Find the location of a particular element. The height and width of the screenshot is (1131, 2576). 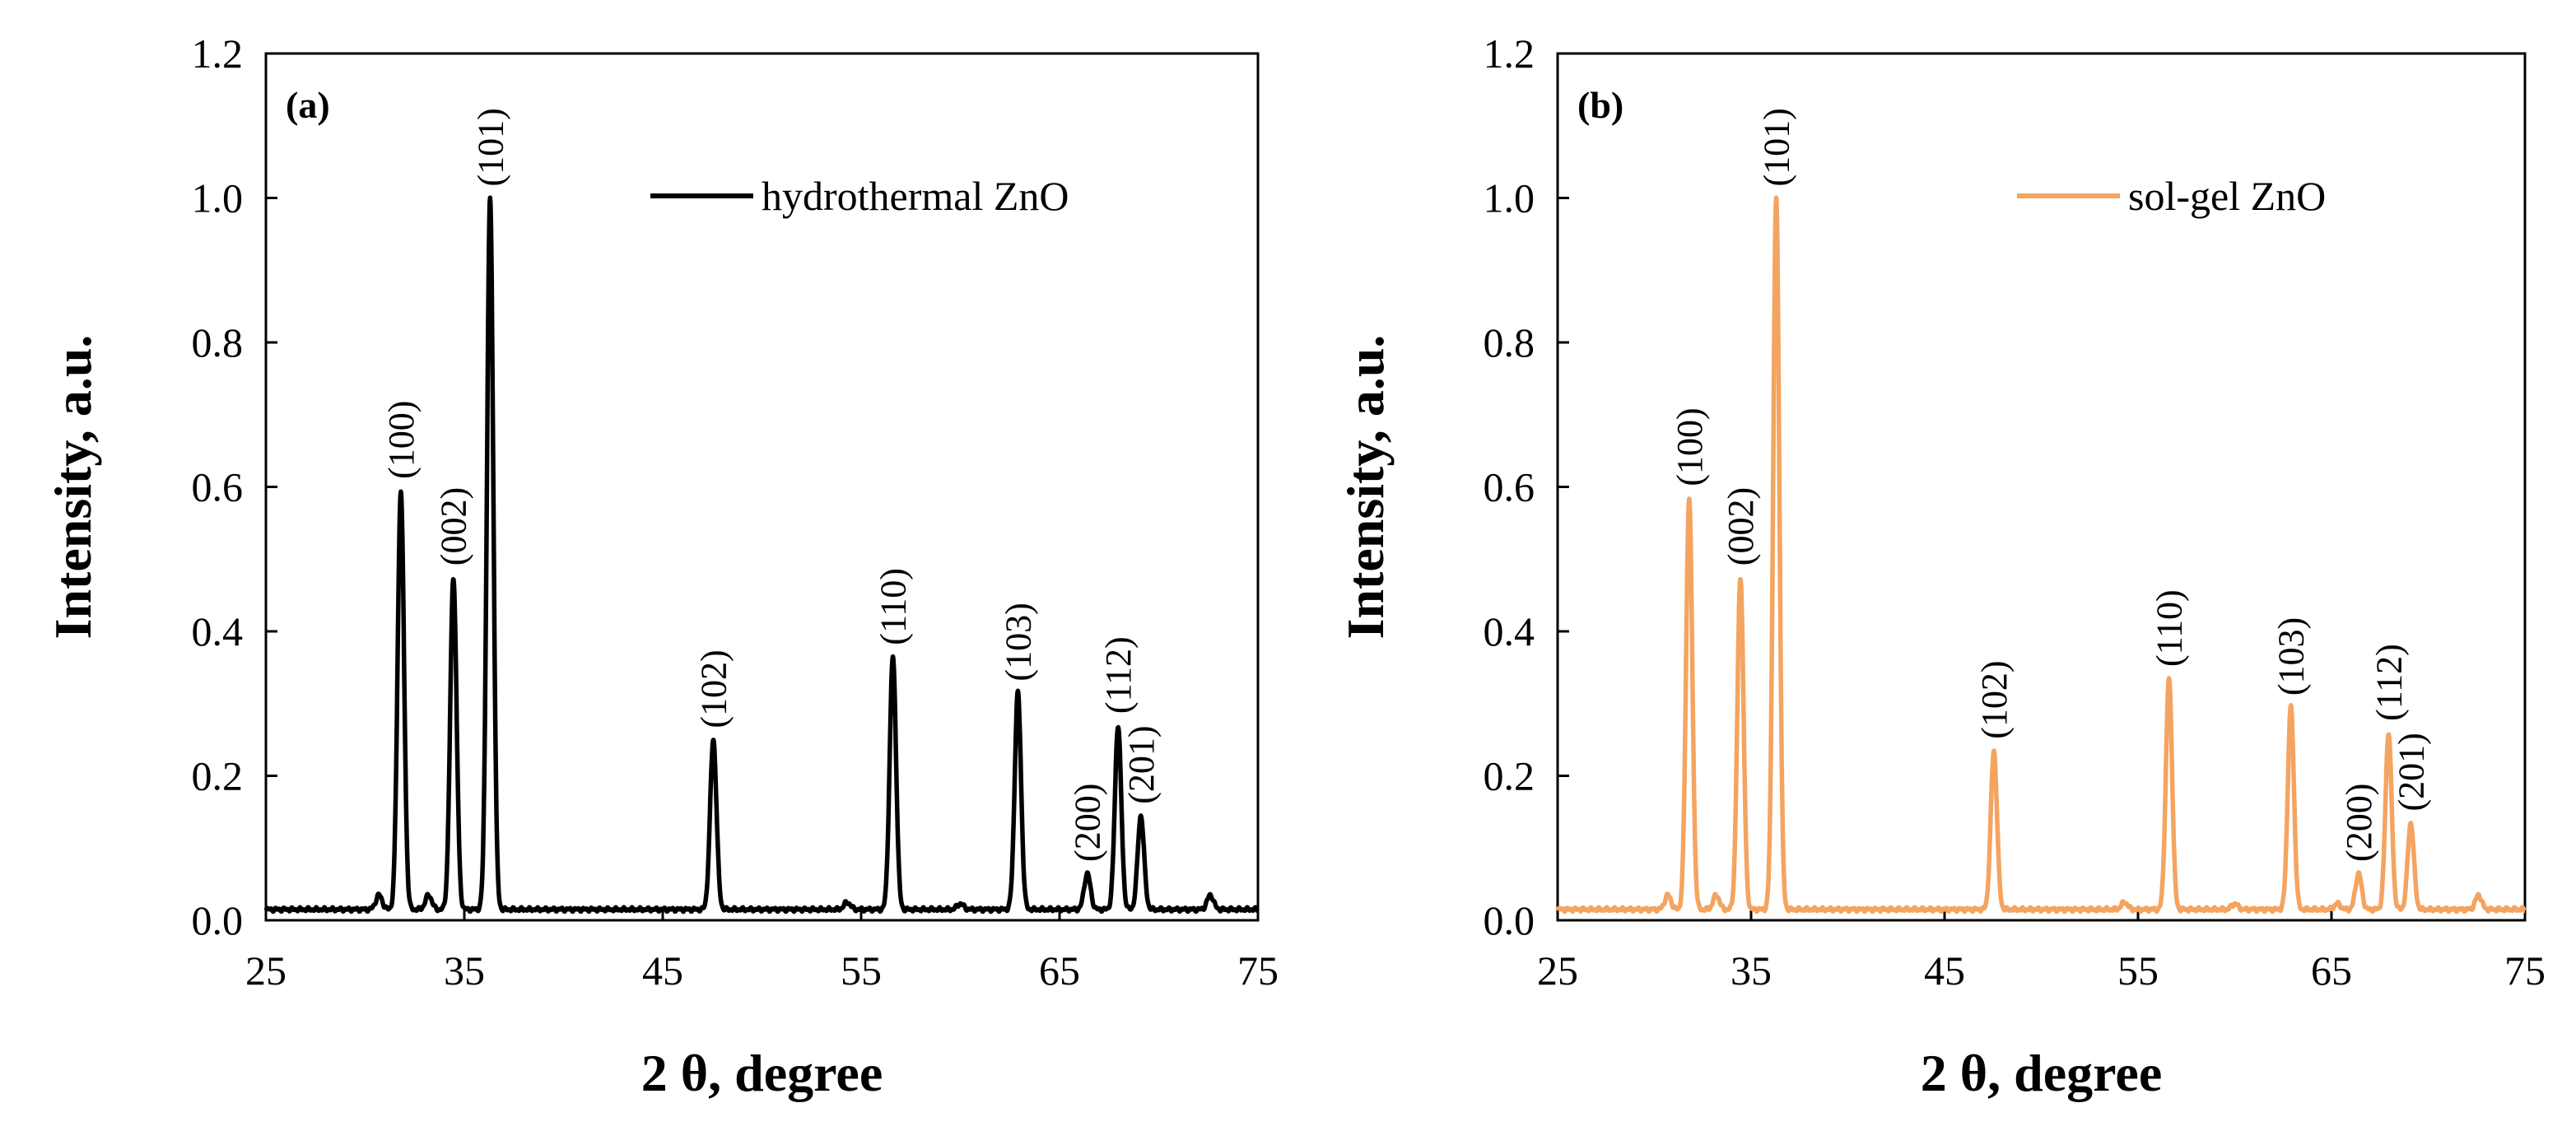

panel-label: (b) is located at coordinates (1600, 105).